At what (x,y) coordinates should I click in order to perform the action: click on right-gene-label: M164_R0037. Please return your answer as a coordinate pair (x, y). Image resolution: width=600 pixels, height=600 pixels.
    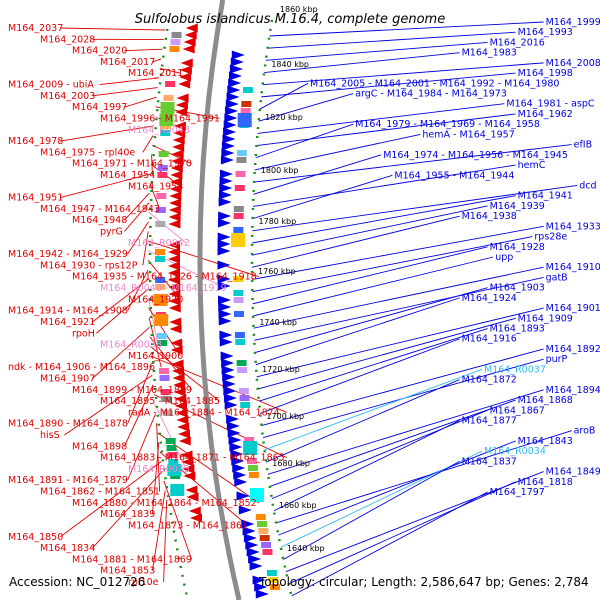
    Looking at the image, I should click on (515, 369).